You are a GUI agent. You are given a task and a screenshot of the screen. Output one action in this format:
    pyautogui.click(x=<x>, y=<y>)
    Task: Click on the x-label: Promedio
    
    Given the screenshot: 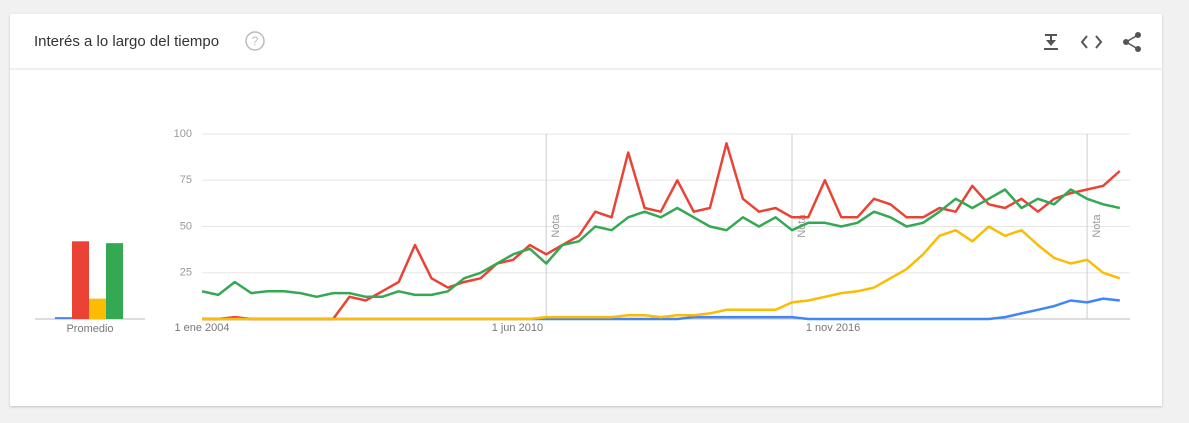 What is the action you would take?
    pyautogui.click(x=89, y=329)
    